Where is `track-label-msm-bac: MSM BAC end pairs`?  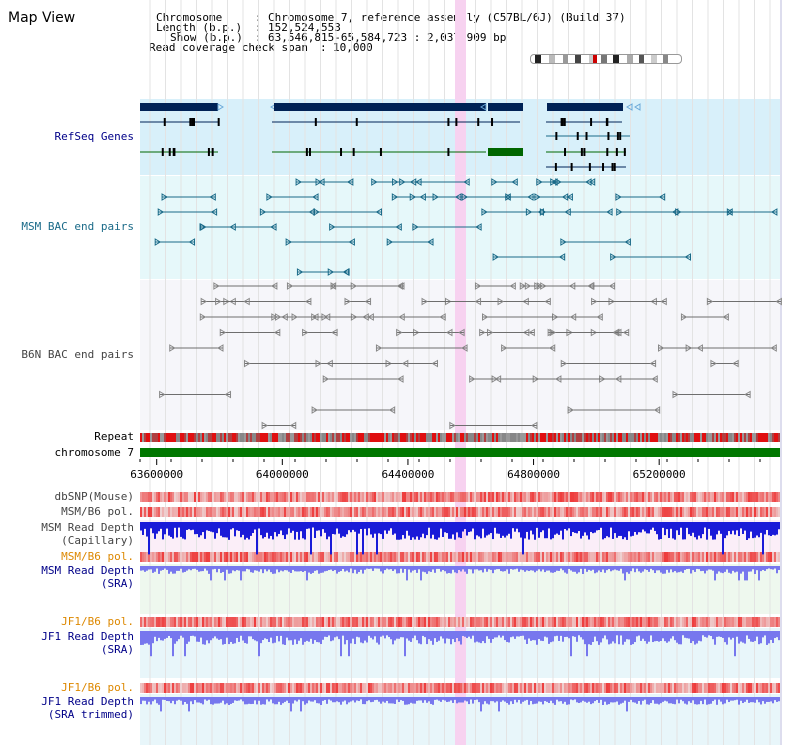 track-label-msm-bac: MSM BAC end pairs is located at coordinates (77, 226).